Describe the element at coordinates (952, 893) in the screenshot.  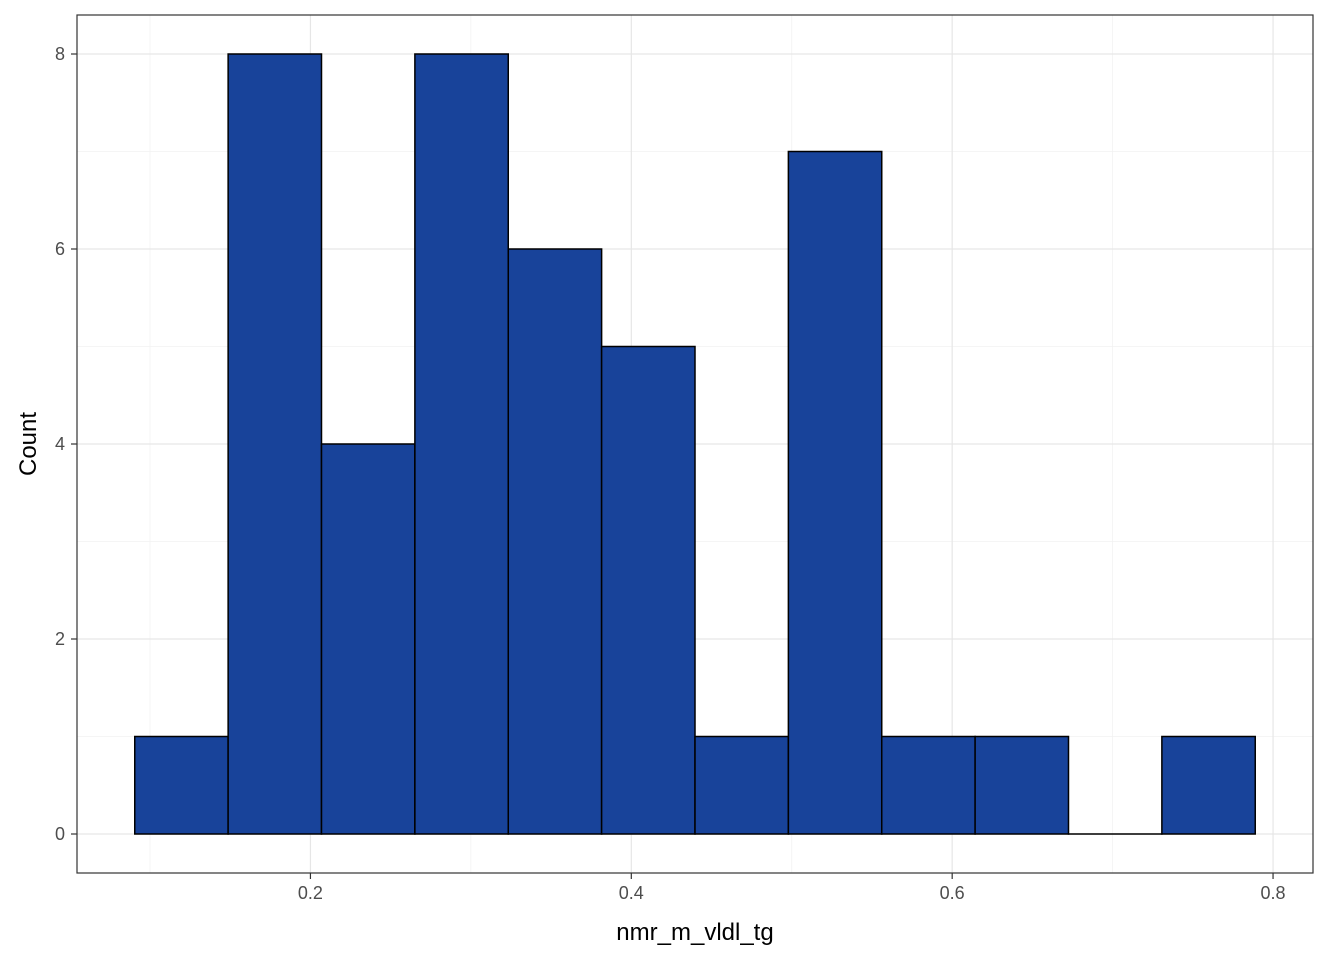
I see `x-tick-label: 0.6` at that location.